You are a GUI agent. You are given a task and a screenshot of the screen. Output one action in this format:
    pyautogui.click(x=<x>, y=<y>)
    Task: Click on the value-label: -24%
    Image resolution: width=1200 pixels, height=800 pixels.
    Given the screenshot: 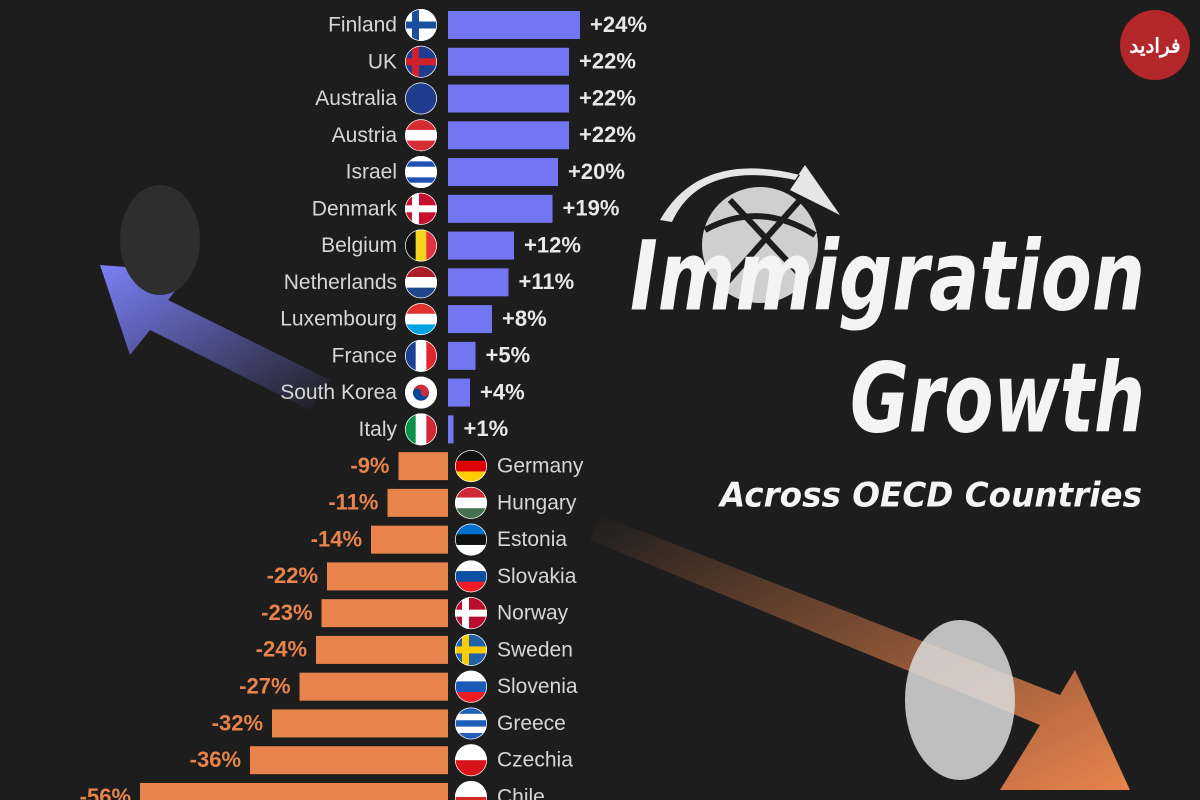 What is the action you would take?
    pyautogui.click(x=281, y=649)
    